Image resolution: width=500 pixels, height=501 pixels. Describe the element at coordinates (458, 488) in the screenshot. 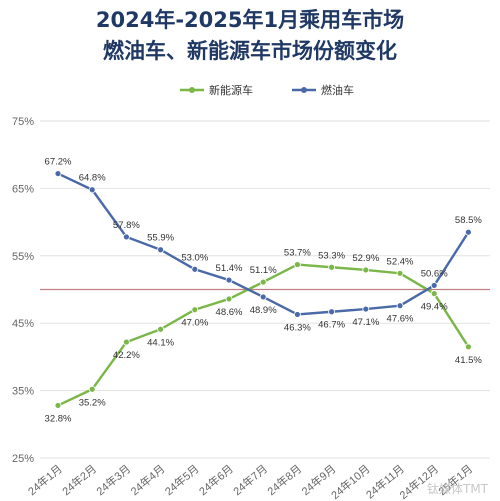

I see `watermark: 钛媒体TMT` at that location.